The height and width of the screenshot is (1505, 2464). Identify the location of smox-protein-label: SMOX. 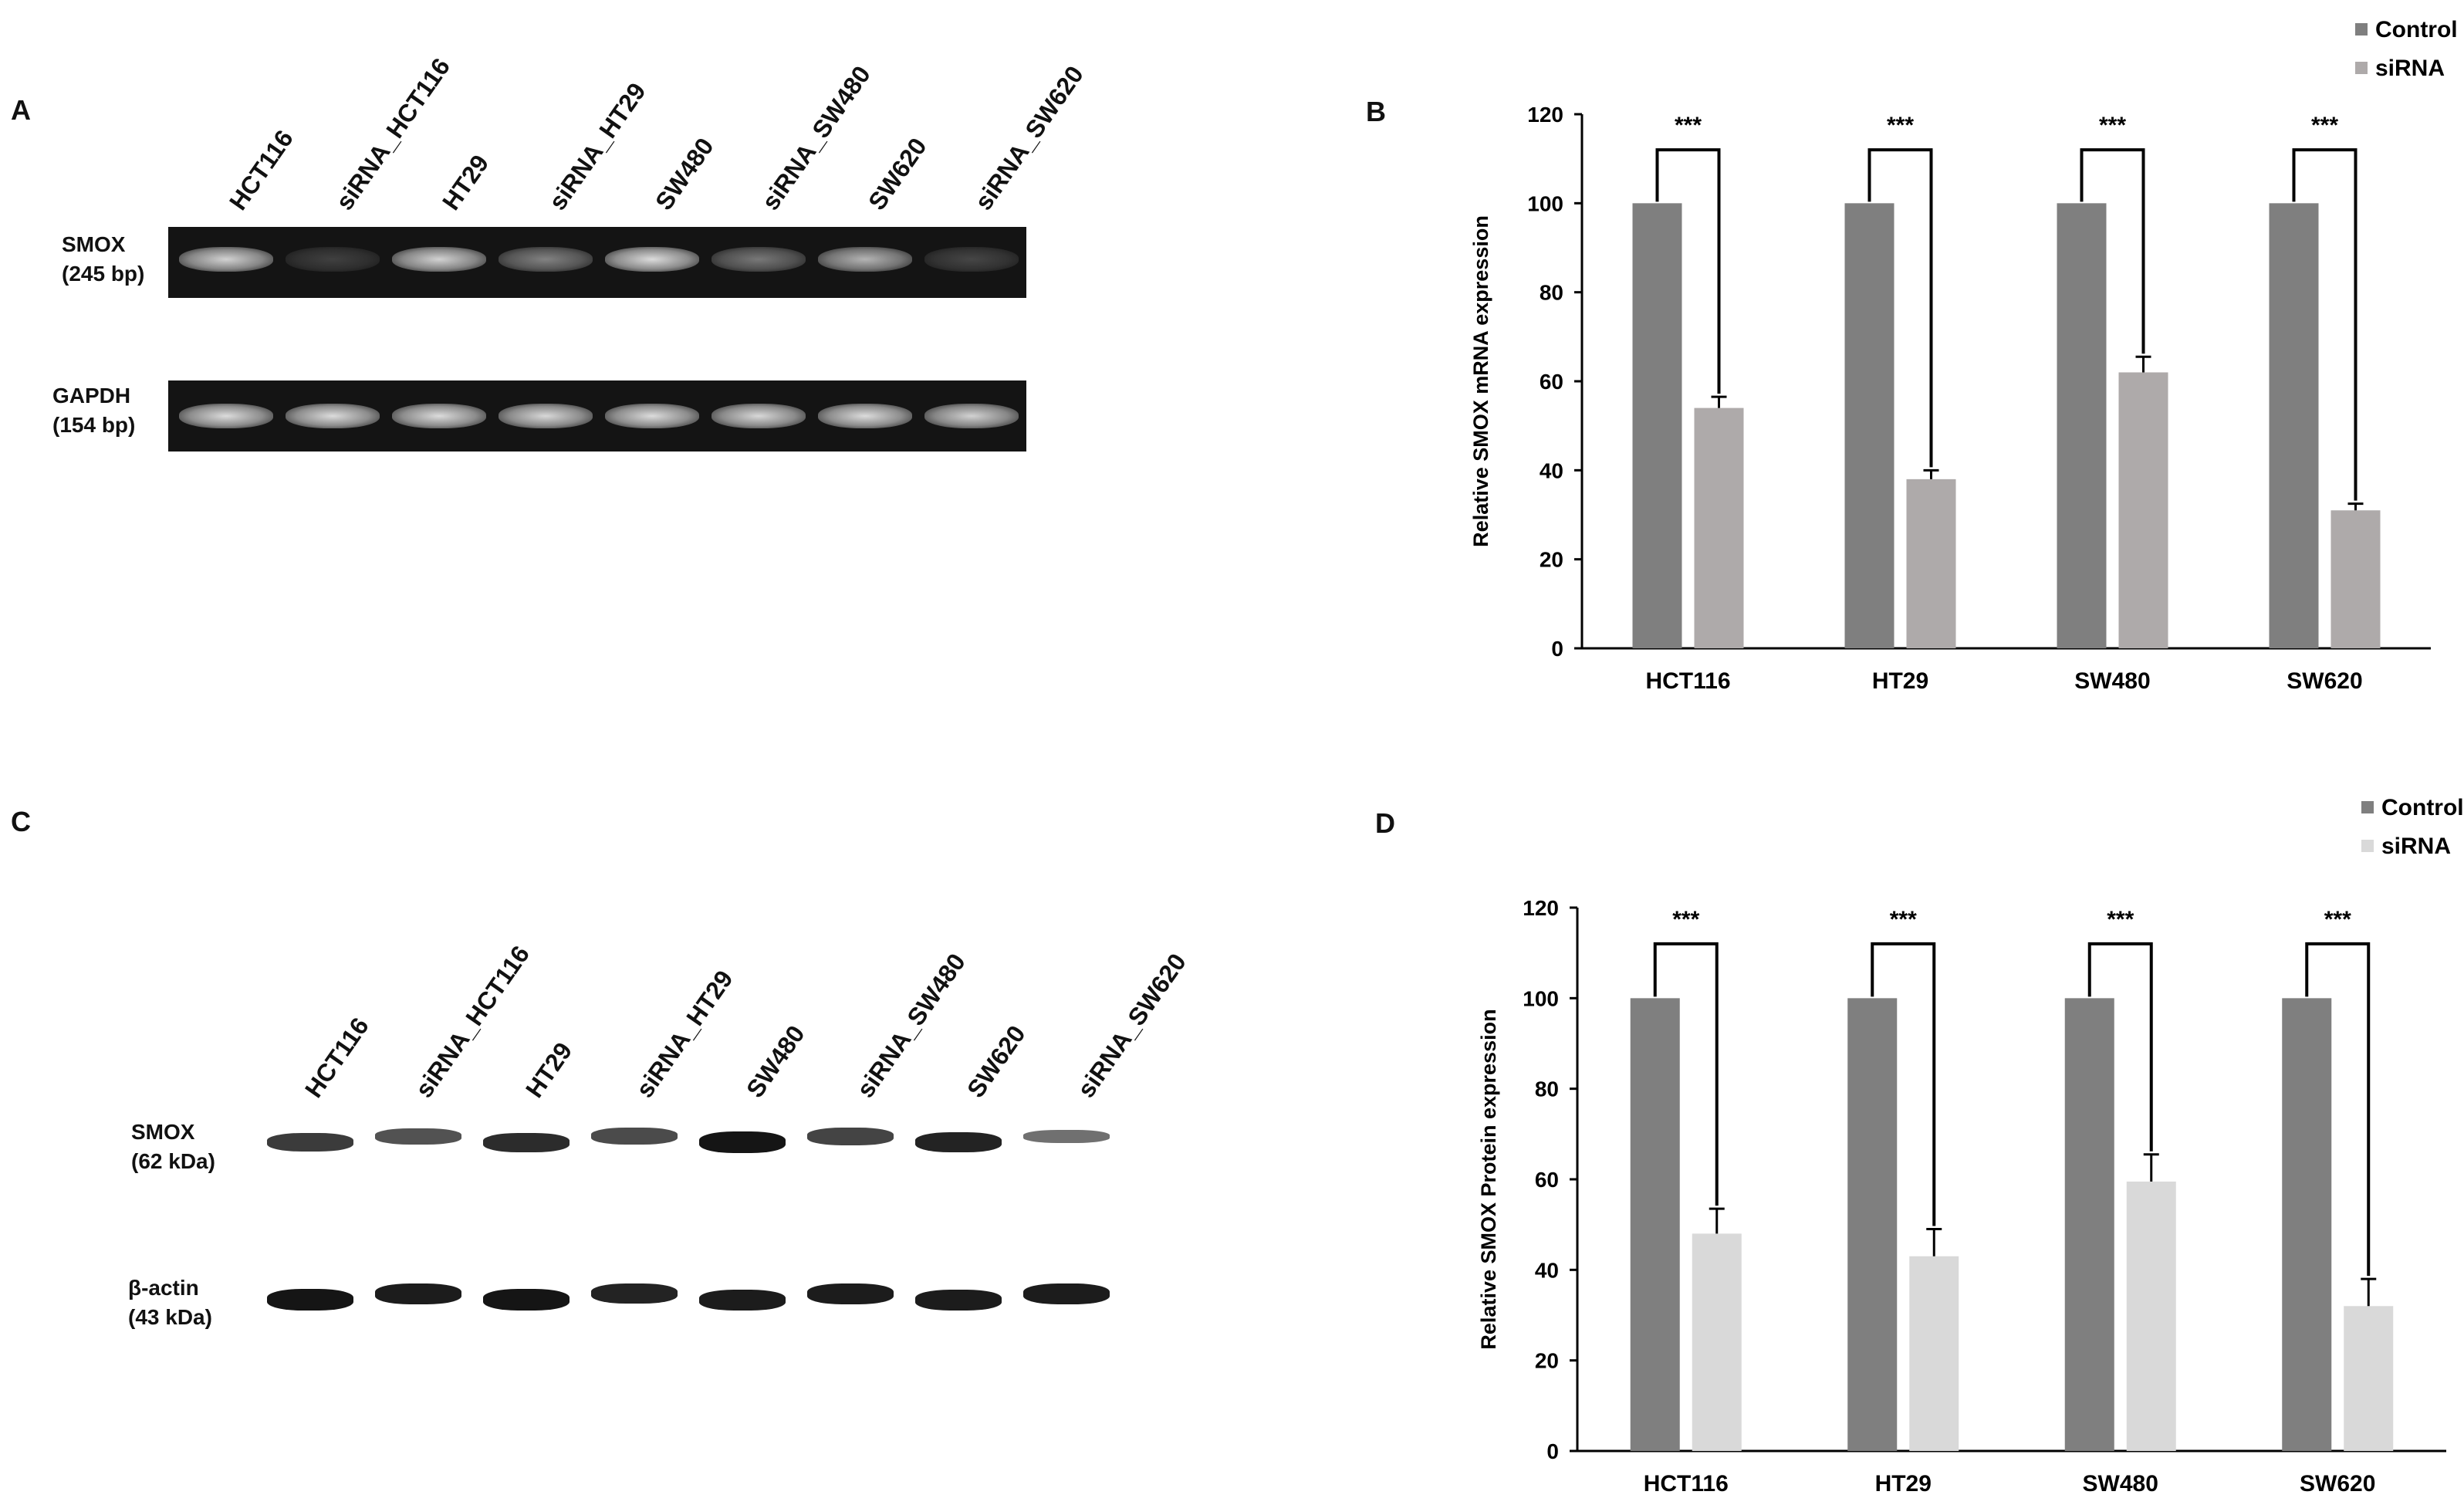
(163, 1132).